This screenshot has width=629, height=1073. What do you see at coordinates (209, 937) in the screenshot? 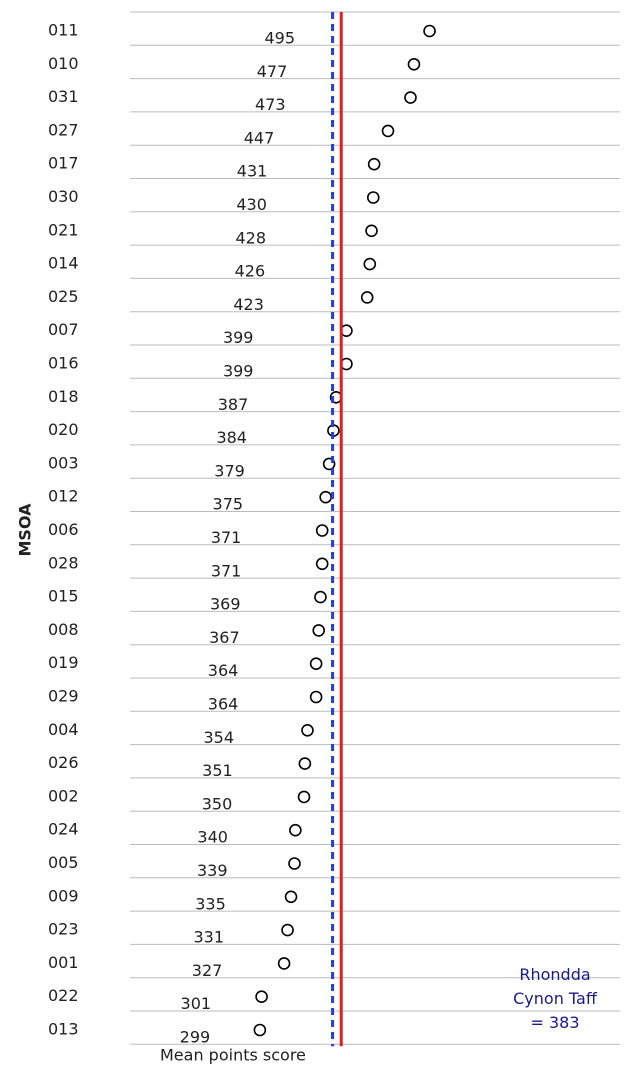
I see `value-label: 331` at bounding box center [209, 937].